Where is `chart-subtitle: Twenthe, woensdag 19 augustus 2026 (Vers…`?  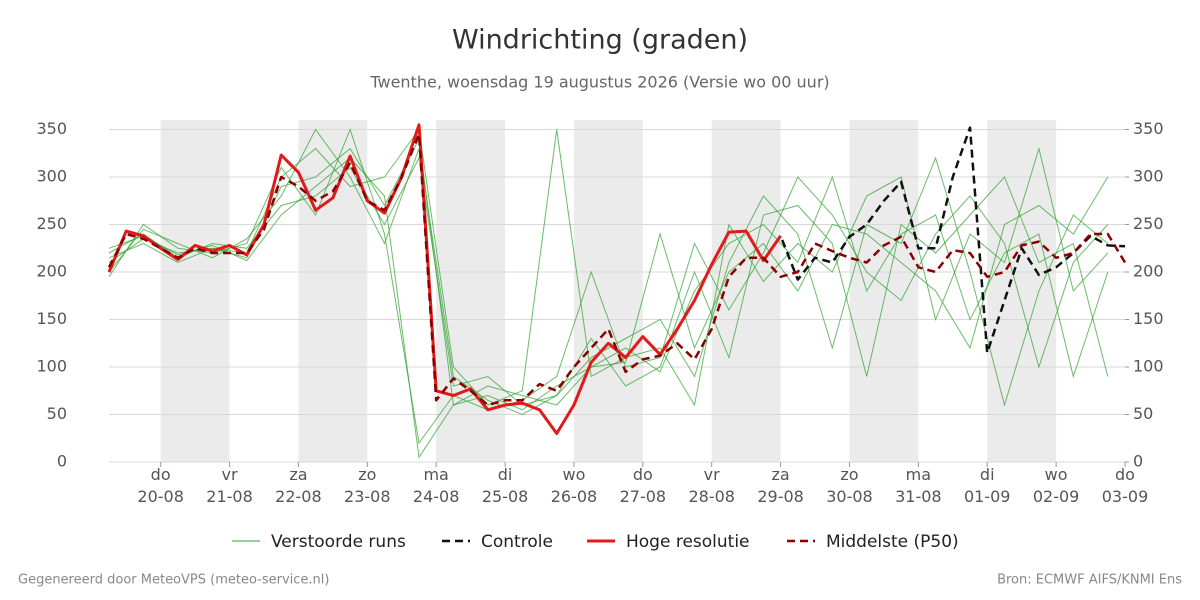
chart-subtitle: Twenthe, woensdag 19 augustus 2026 (Vers… is located at coordinates (599, 82).